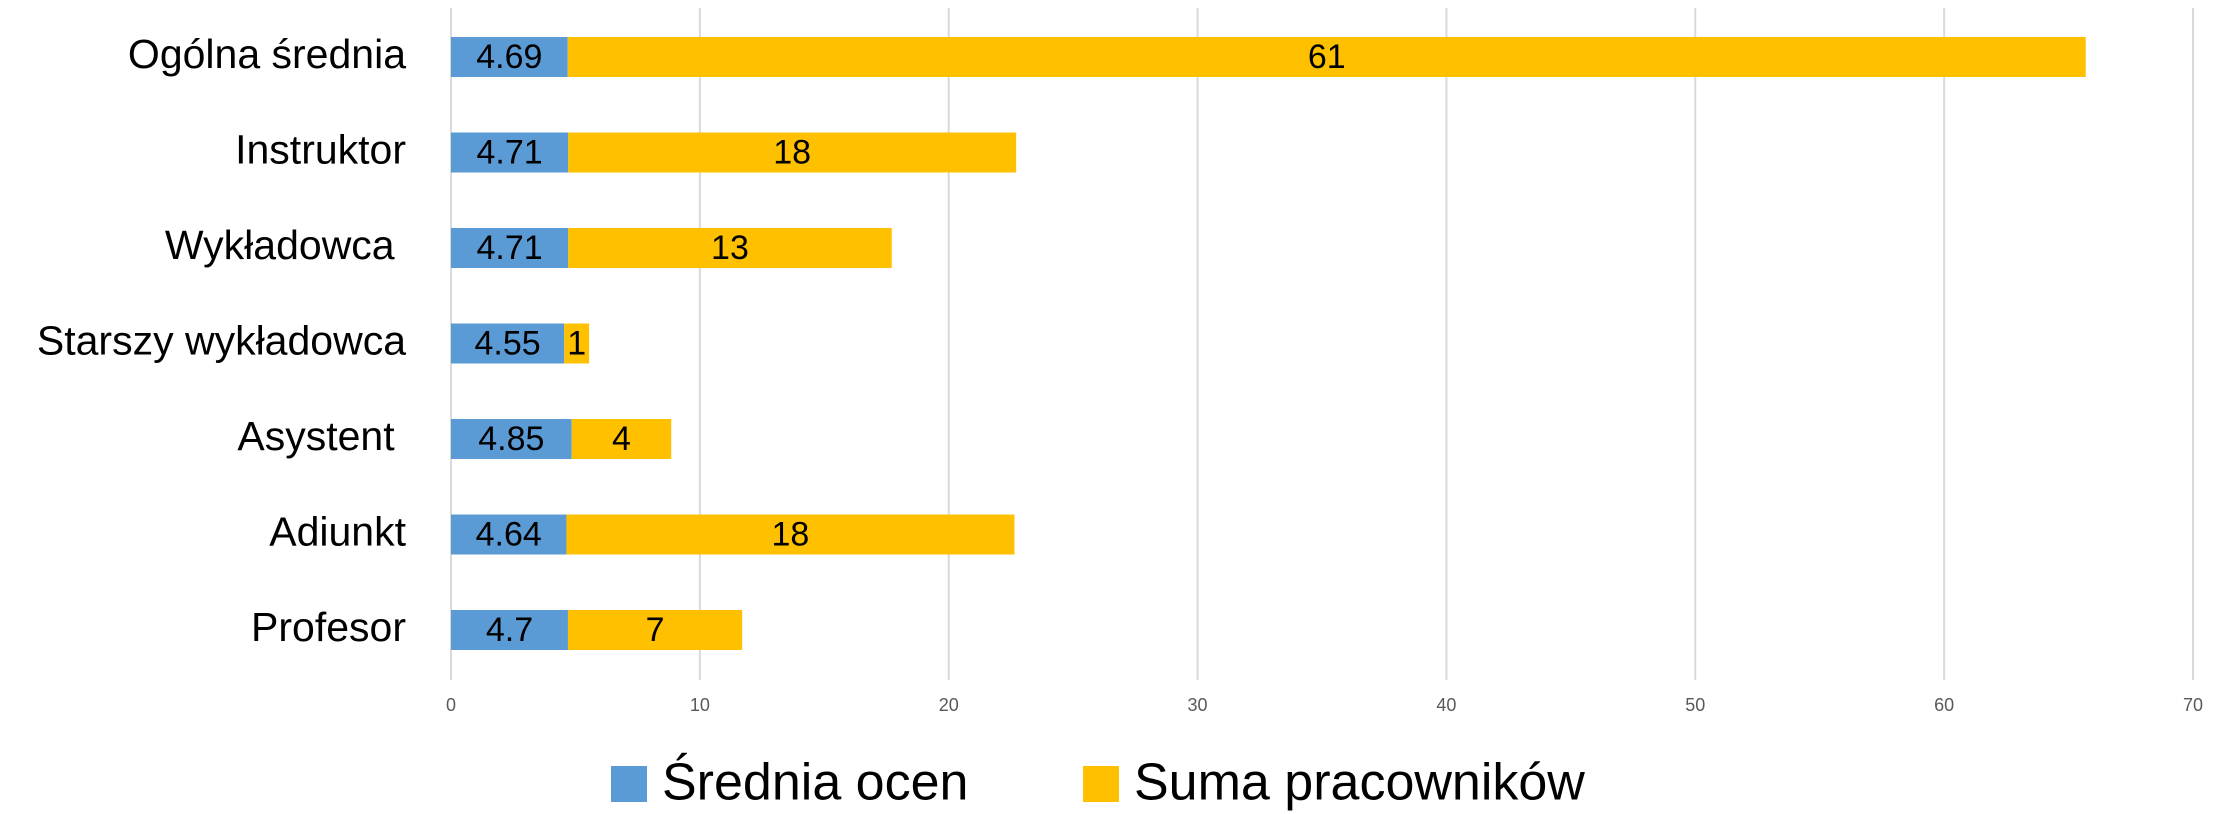 The height and width of the screenshot is (814, 2228). Describe the element at coordinates (221, 340) in the screenshot. I see `category-label: Starszy wykładowca` at that location.